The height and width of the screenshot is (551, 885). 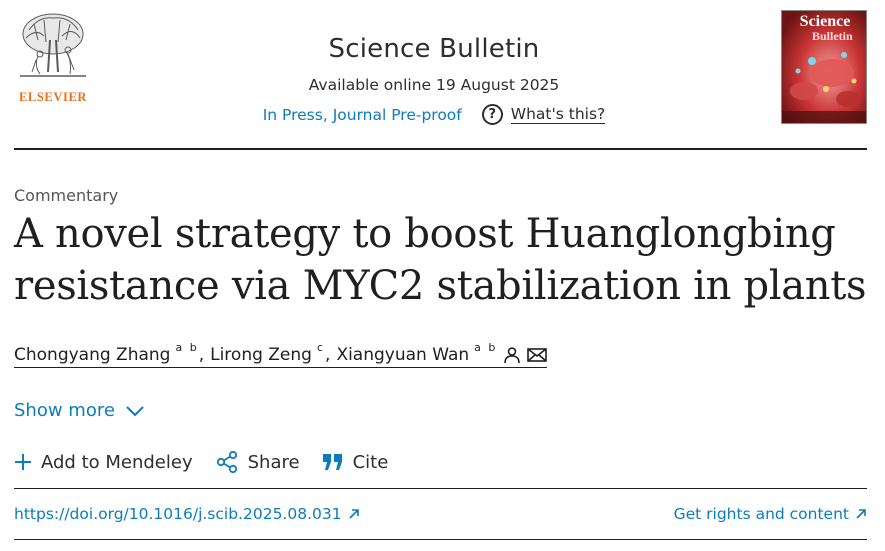 I want to click on journal-cover: Science Bulletin, so click(x=824, y=67).